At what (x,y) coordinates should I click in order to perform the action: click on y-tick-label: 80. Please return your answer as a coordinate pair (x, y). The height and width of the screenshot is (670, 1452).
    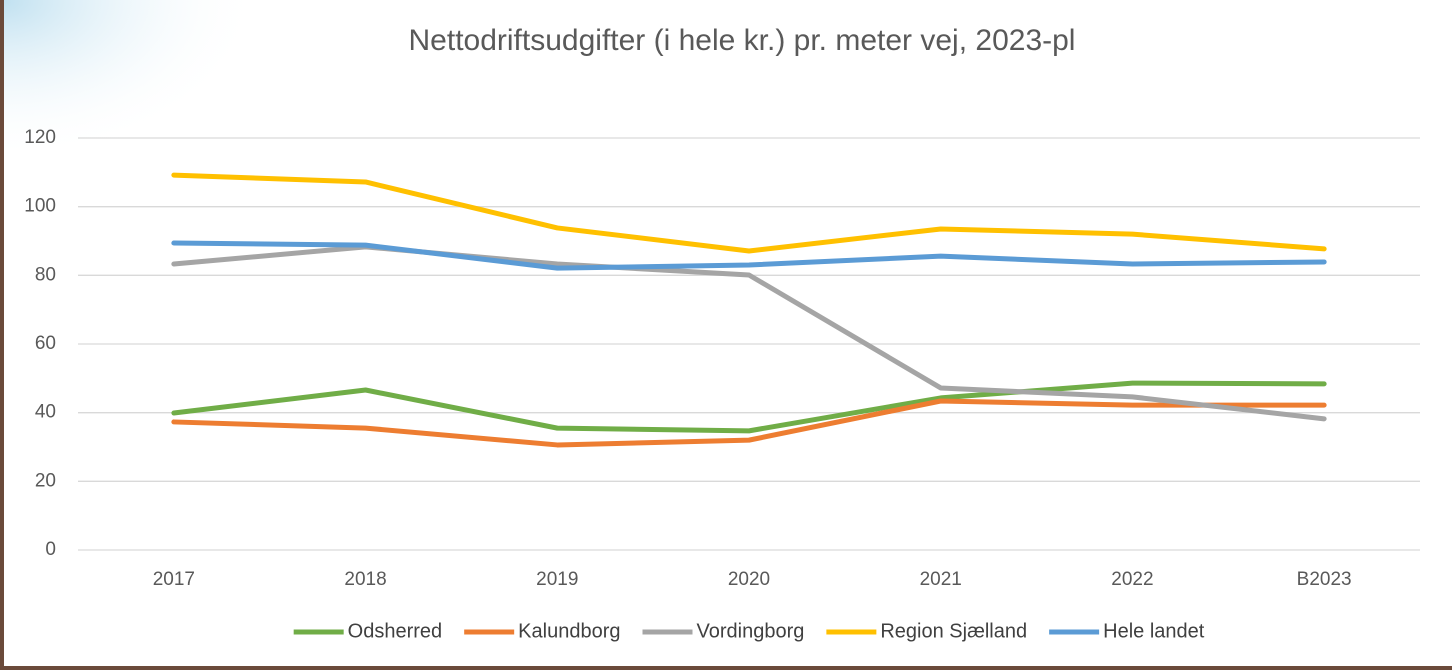
    Looking at the image, I should click on (45, 274).